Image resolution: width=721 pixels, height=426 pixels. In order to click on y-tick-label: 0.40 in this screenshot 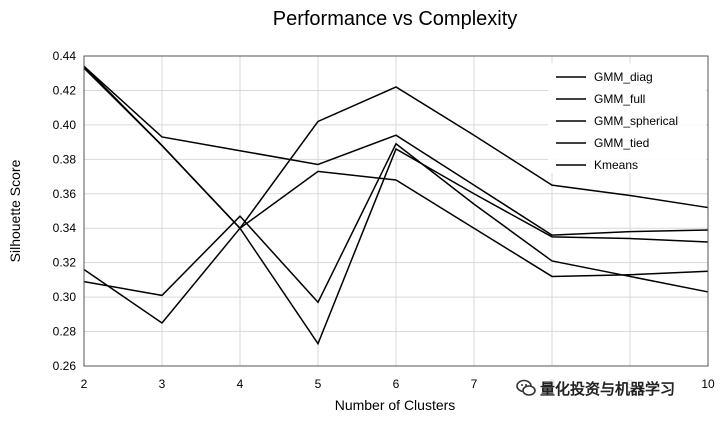, I will do `click(65, 125)`.